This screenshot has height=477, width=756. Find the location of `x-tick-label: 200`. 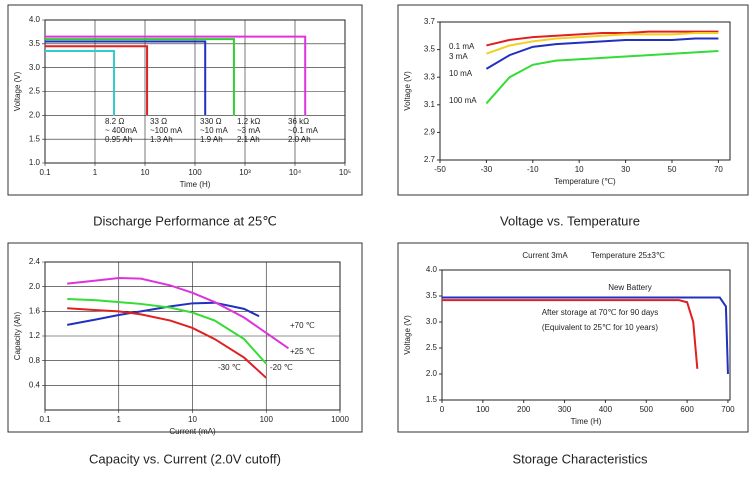

x-tick-label: 200 is located at coordinates (524, 409).